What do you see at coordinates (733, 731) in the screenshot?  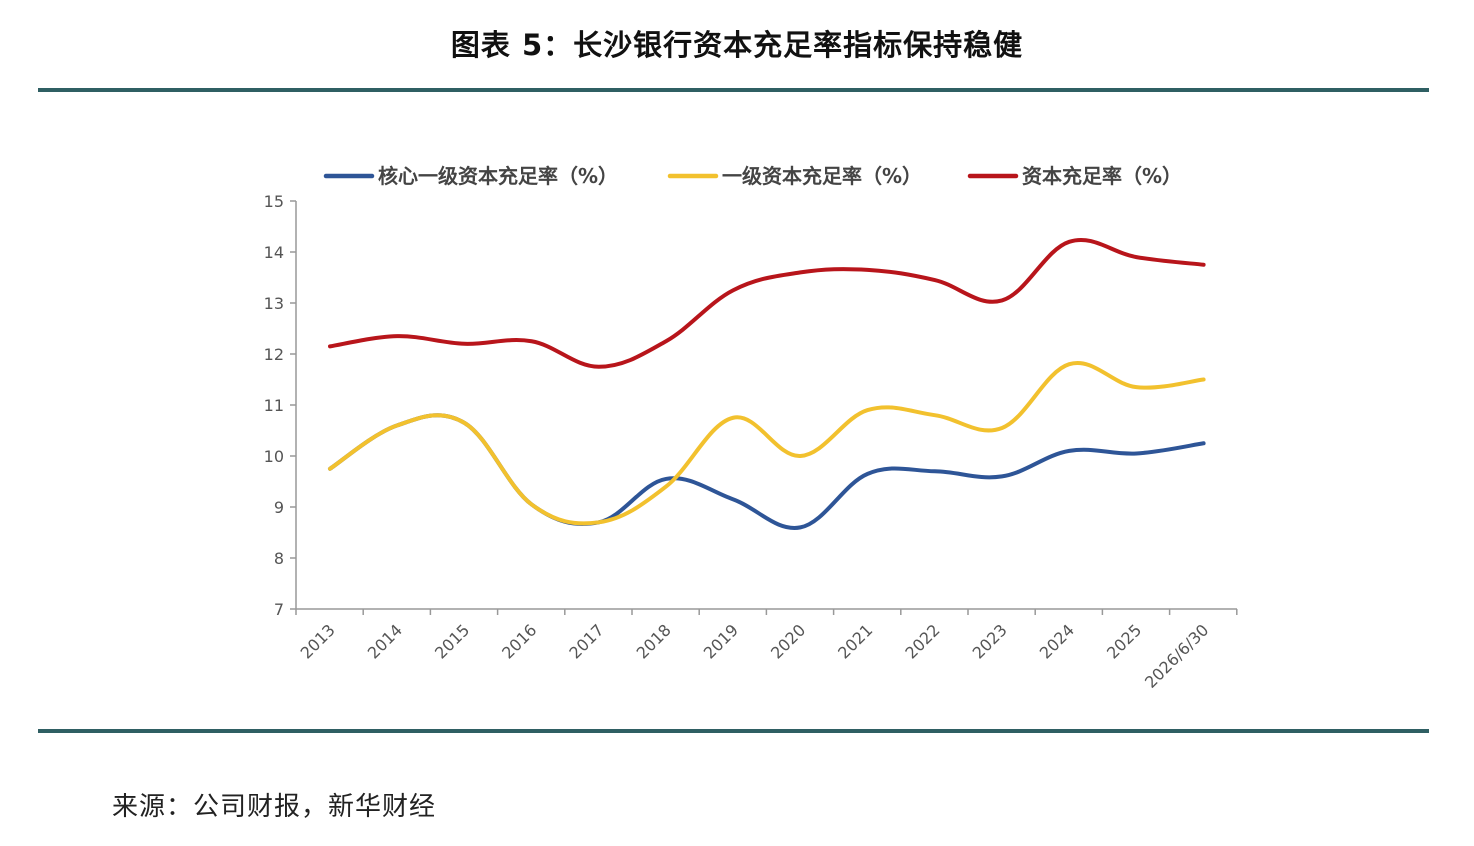 I see `bottom-divider` at bounding box center [733, 731].